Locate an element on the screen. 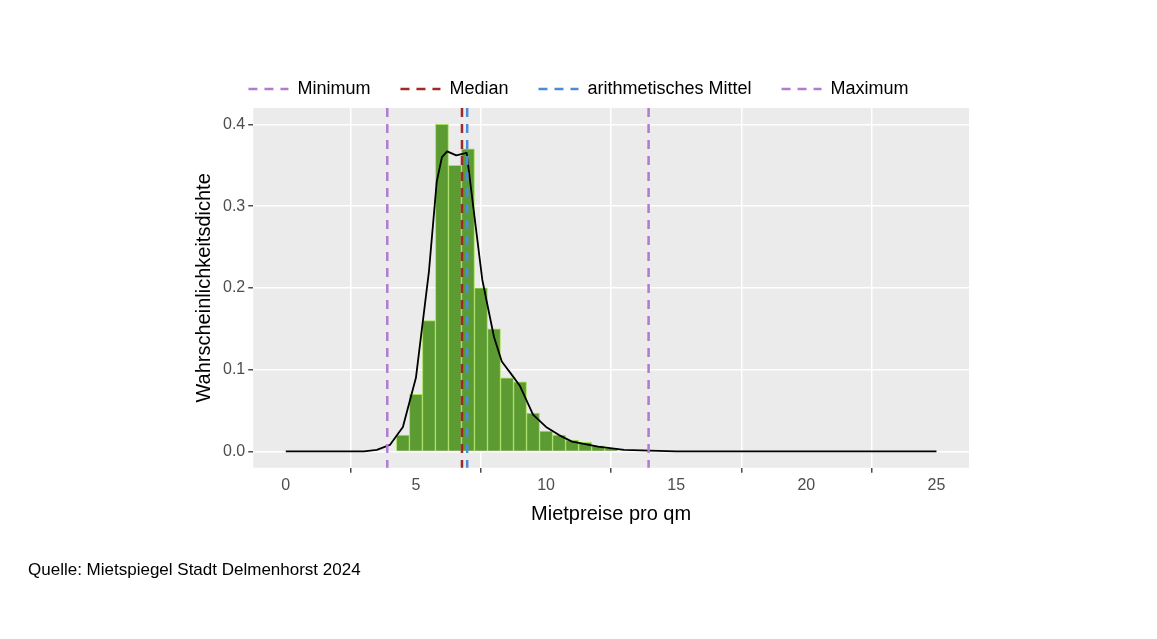  y-axis-title: Wahrscheinlichkeitsdichte is located at coordinates (202, 288).